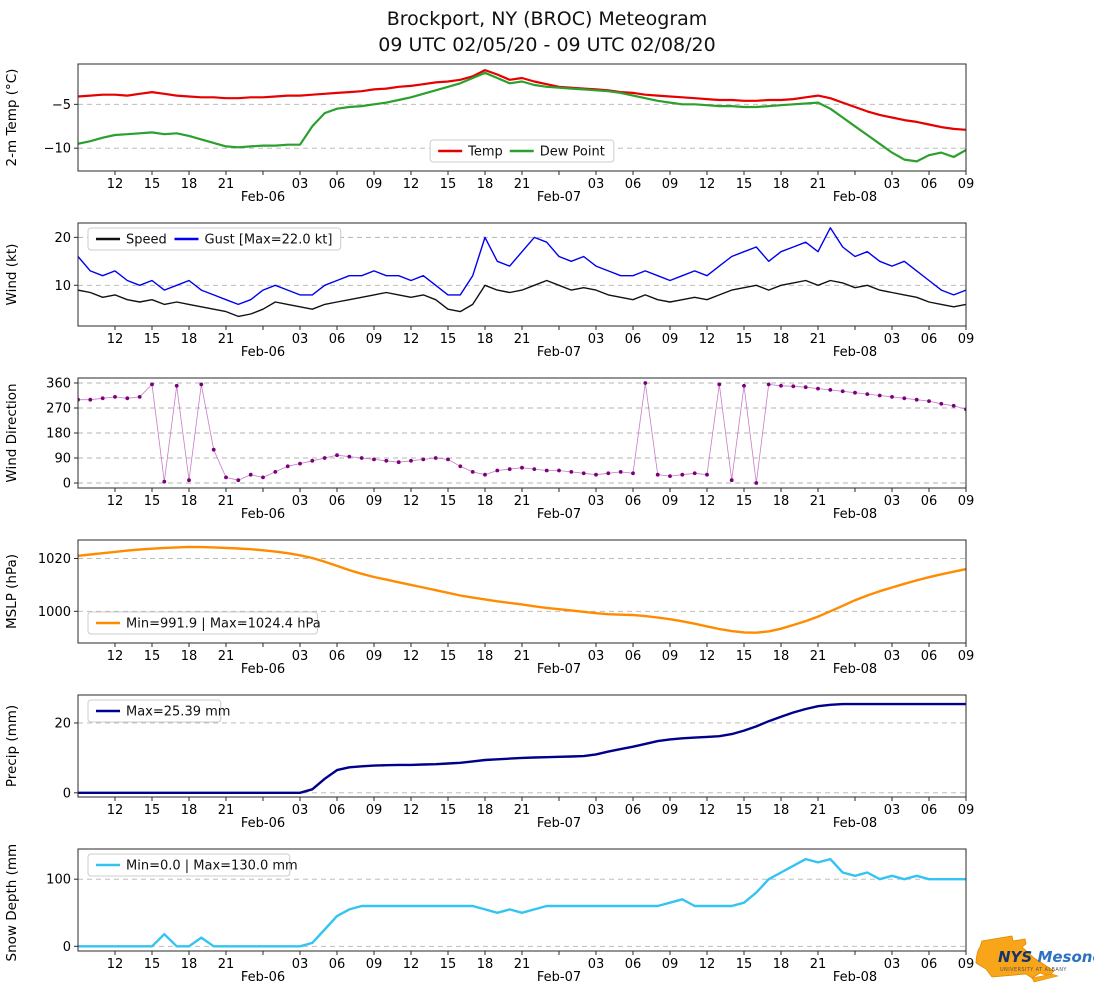 Image resolution: width=1094 pixels, height=1001 pixels. What do you see at coordinates (204, 623) in the screenshot?
I see `mslp-legend: Min=991.9 | Max=1024.4 hPa` at bounding box center [204, 623].